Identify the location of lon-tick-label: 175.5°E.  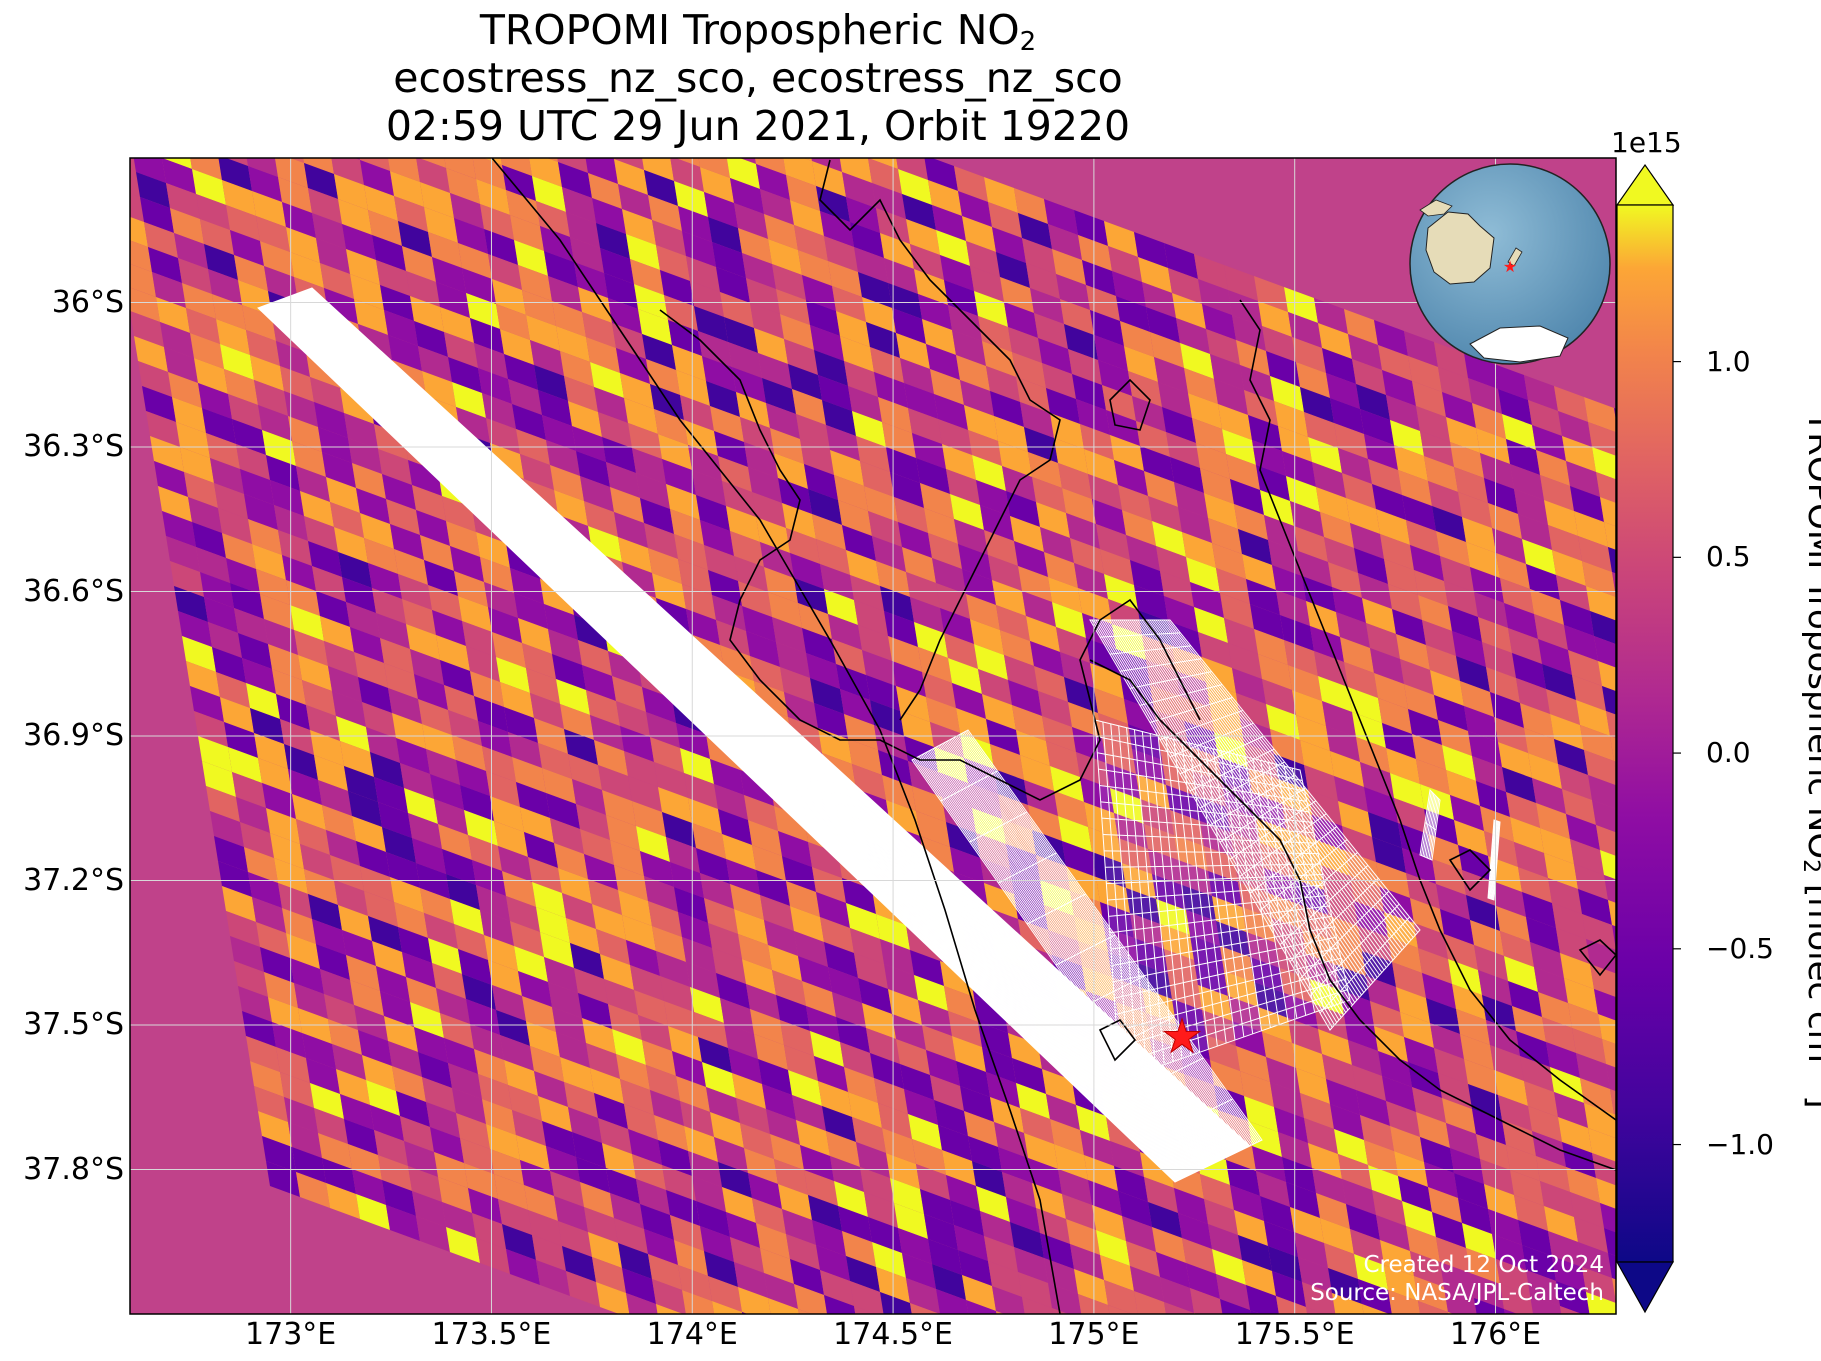
(1294, 1334).